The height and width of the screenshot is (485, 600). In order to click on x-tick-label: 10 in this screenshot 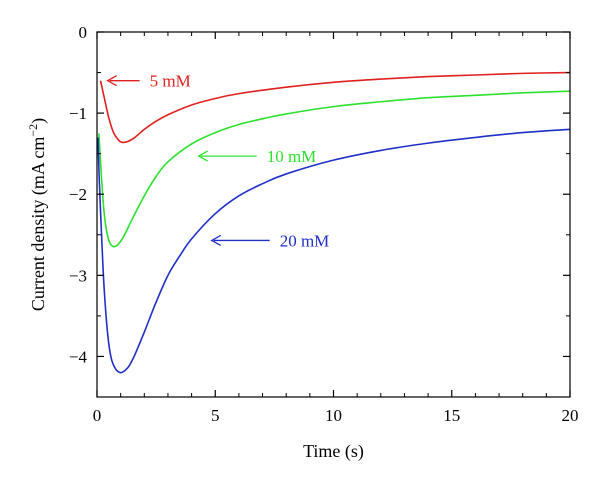, I will do `click(333, 415)`.